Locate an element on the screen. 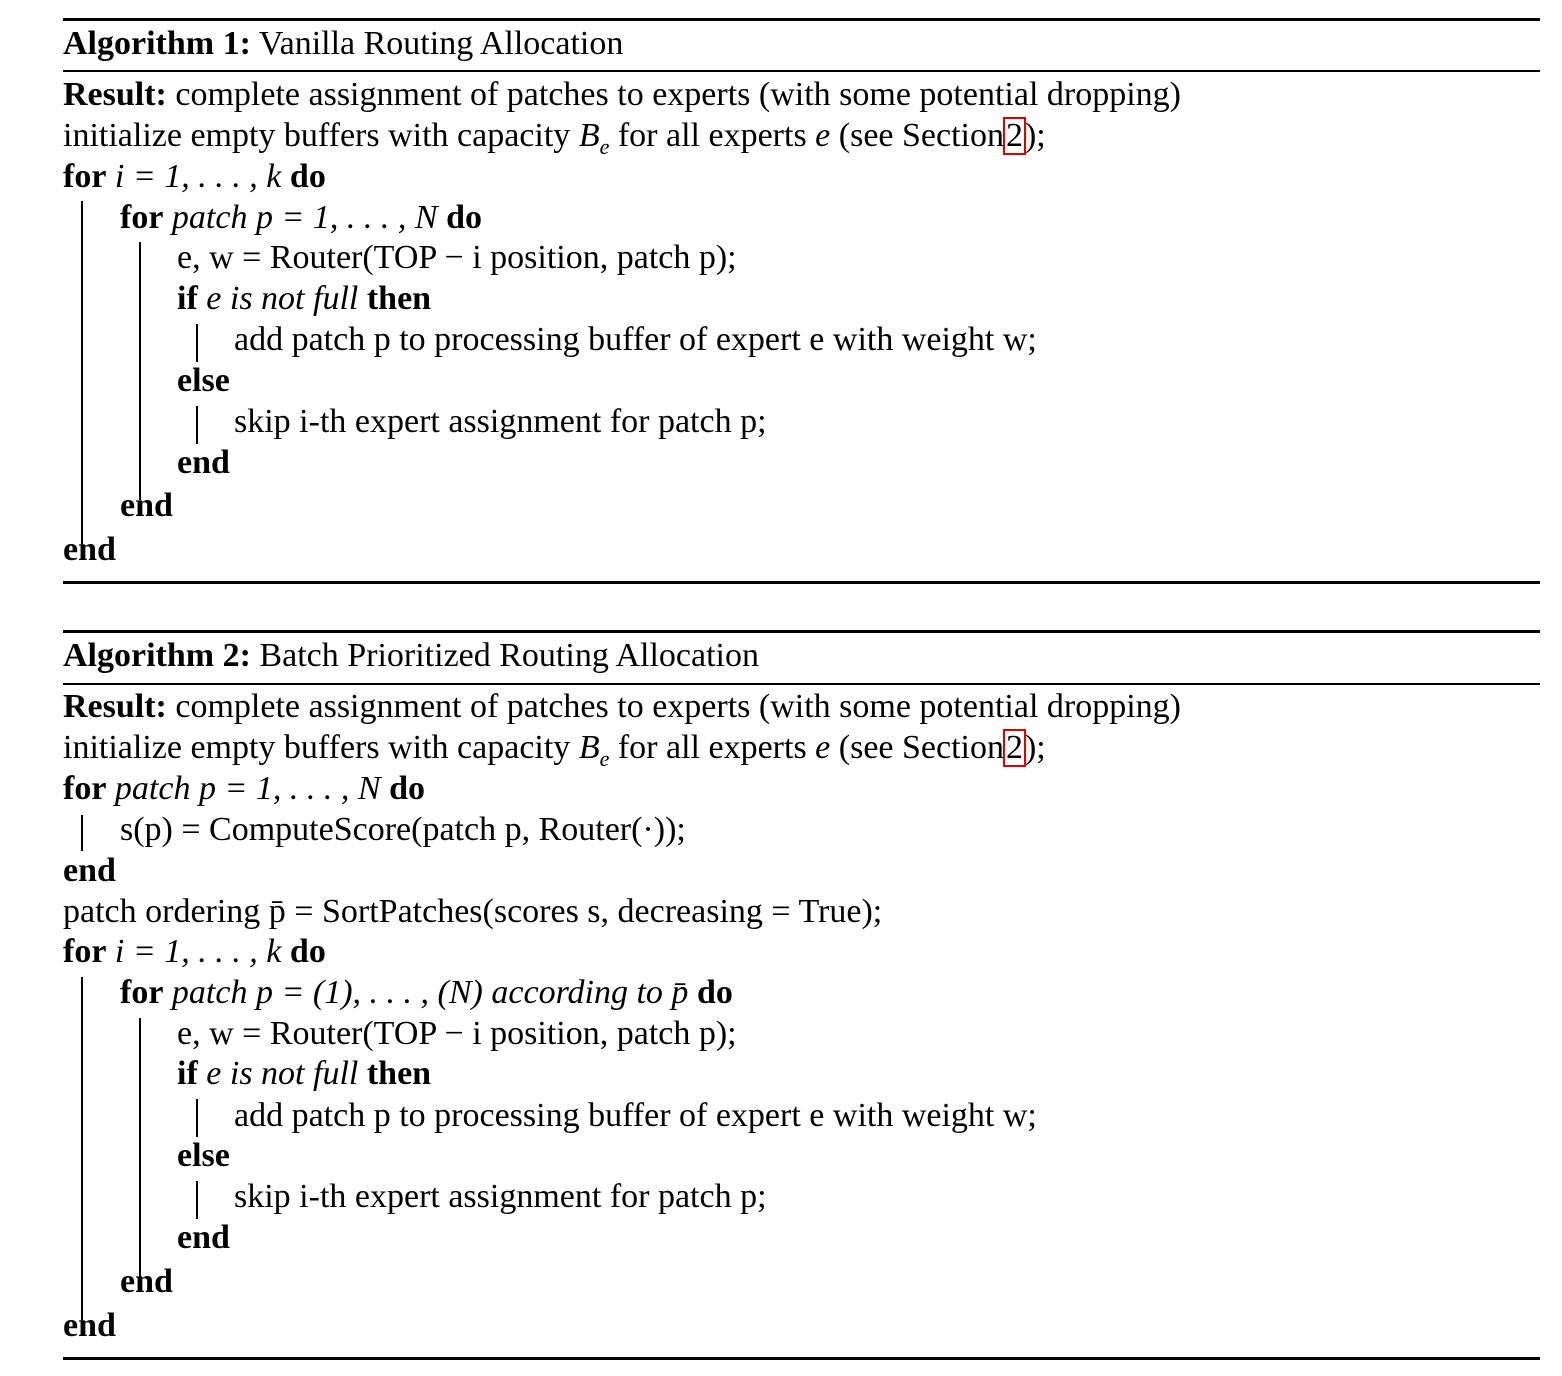  then-bar is located at coordinates (197, 1118).